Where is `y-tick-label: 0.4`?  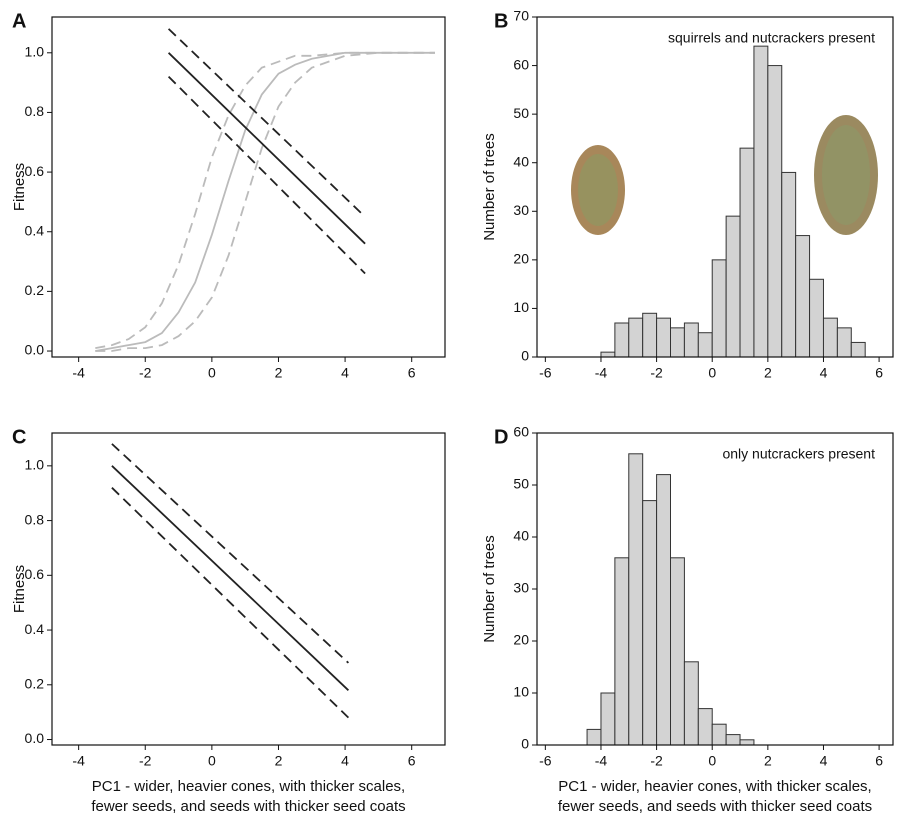
y-tick-label: 0.4 is located at coordinates (35, 629).